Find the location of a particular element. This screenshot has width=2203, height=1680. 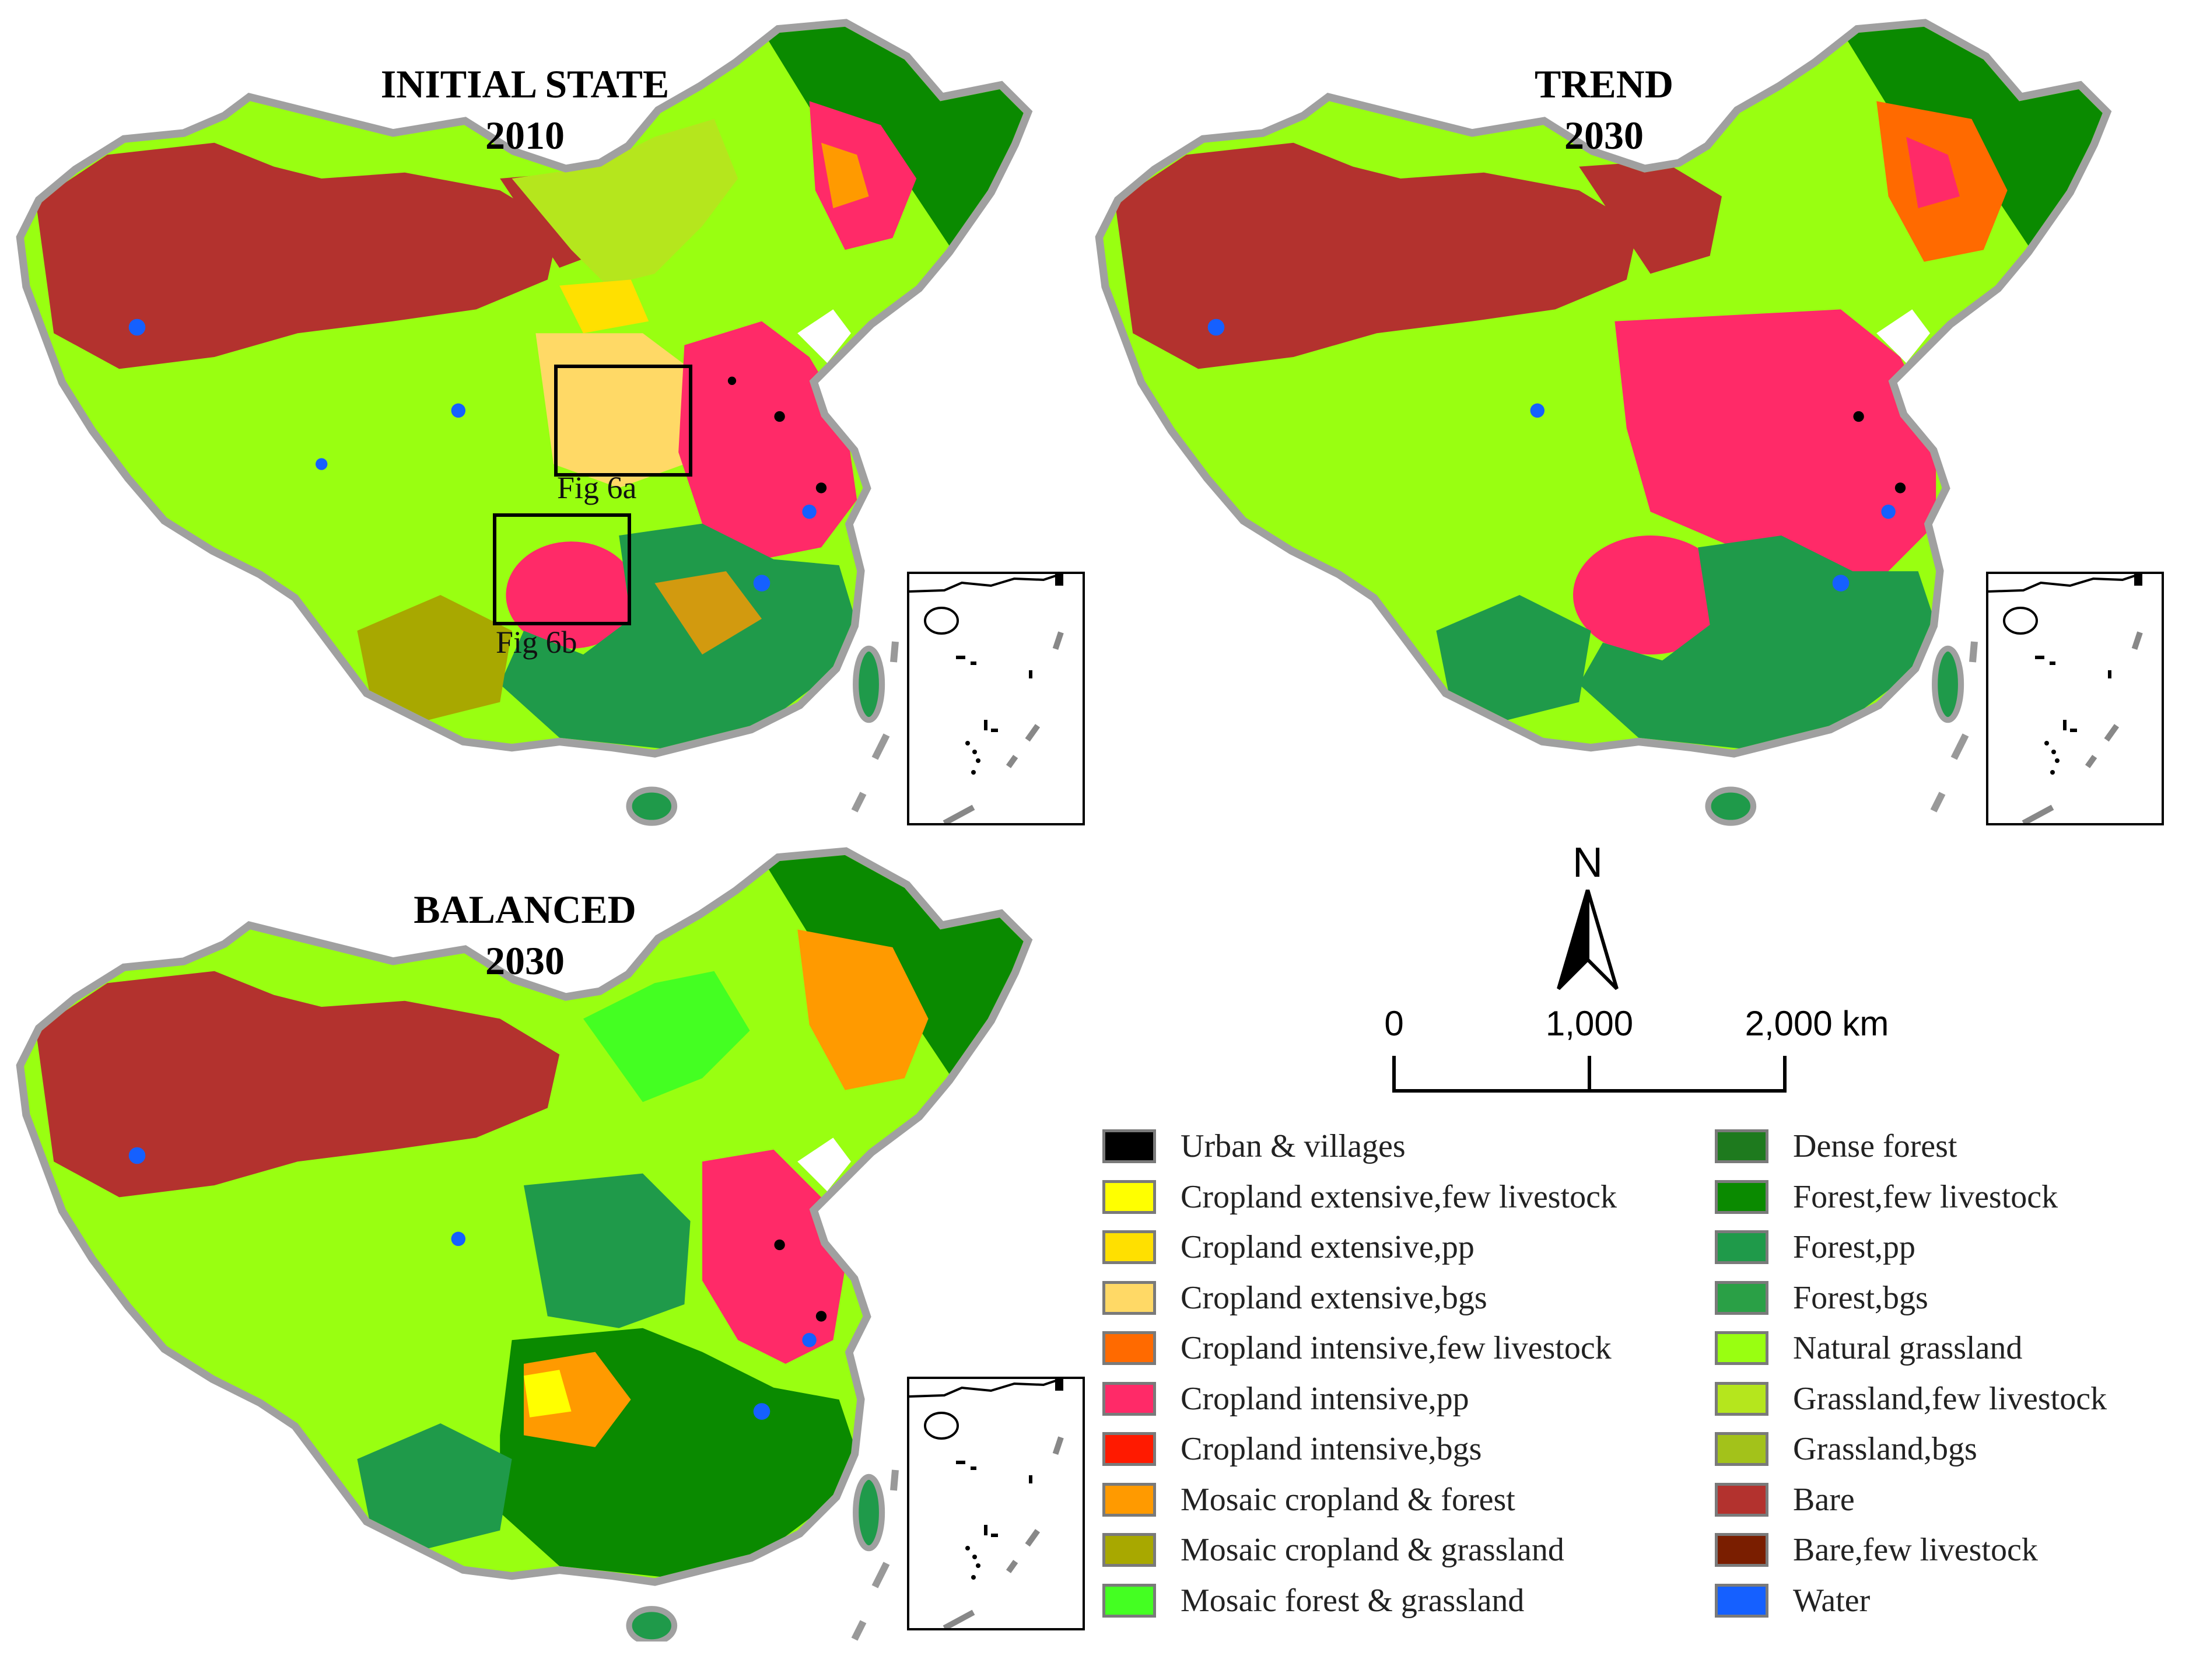

study-area-box-label: Fig 6a is located at coordinates (597, 487).